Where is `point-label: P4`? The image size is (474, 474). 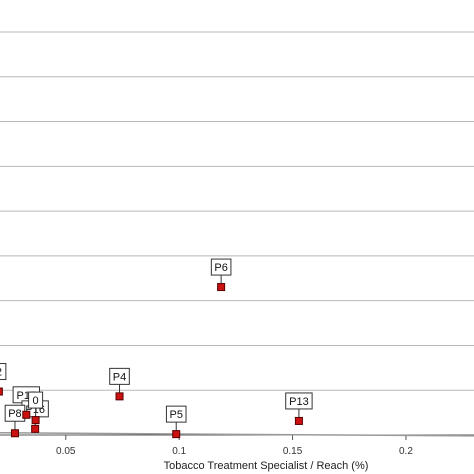
point-label: P4 is located at coordinates (119, 377).